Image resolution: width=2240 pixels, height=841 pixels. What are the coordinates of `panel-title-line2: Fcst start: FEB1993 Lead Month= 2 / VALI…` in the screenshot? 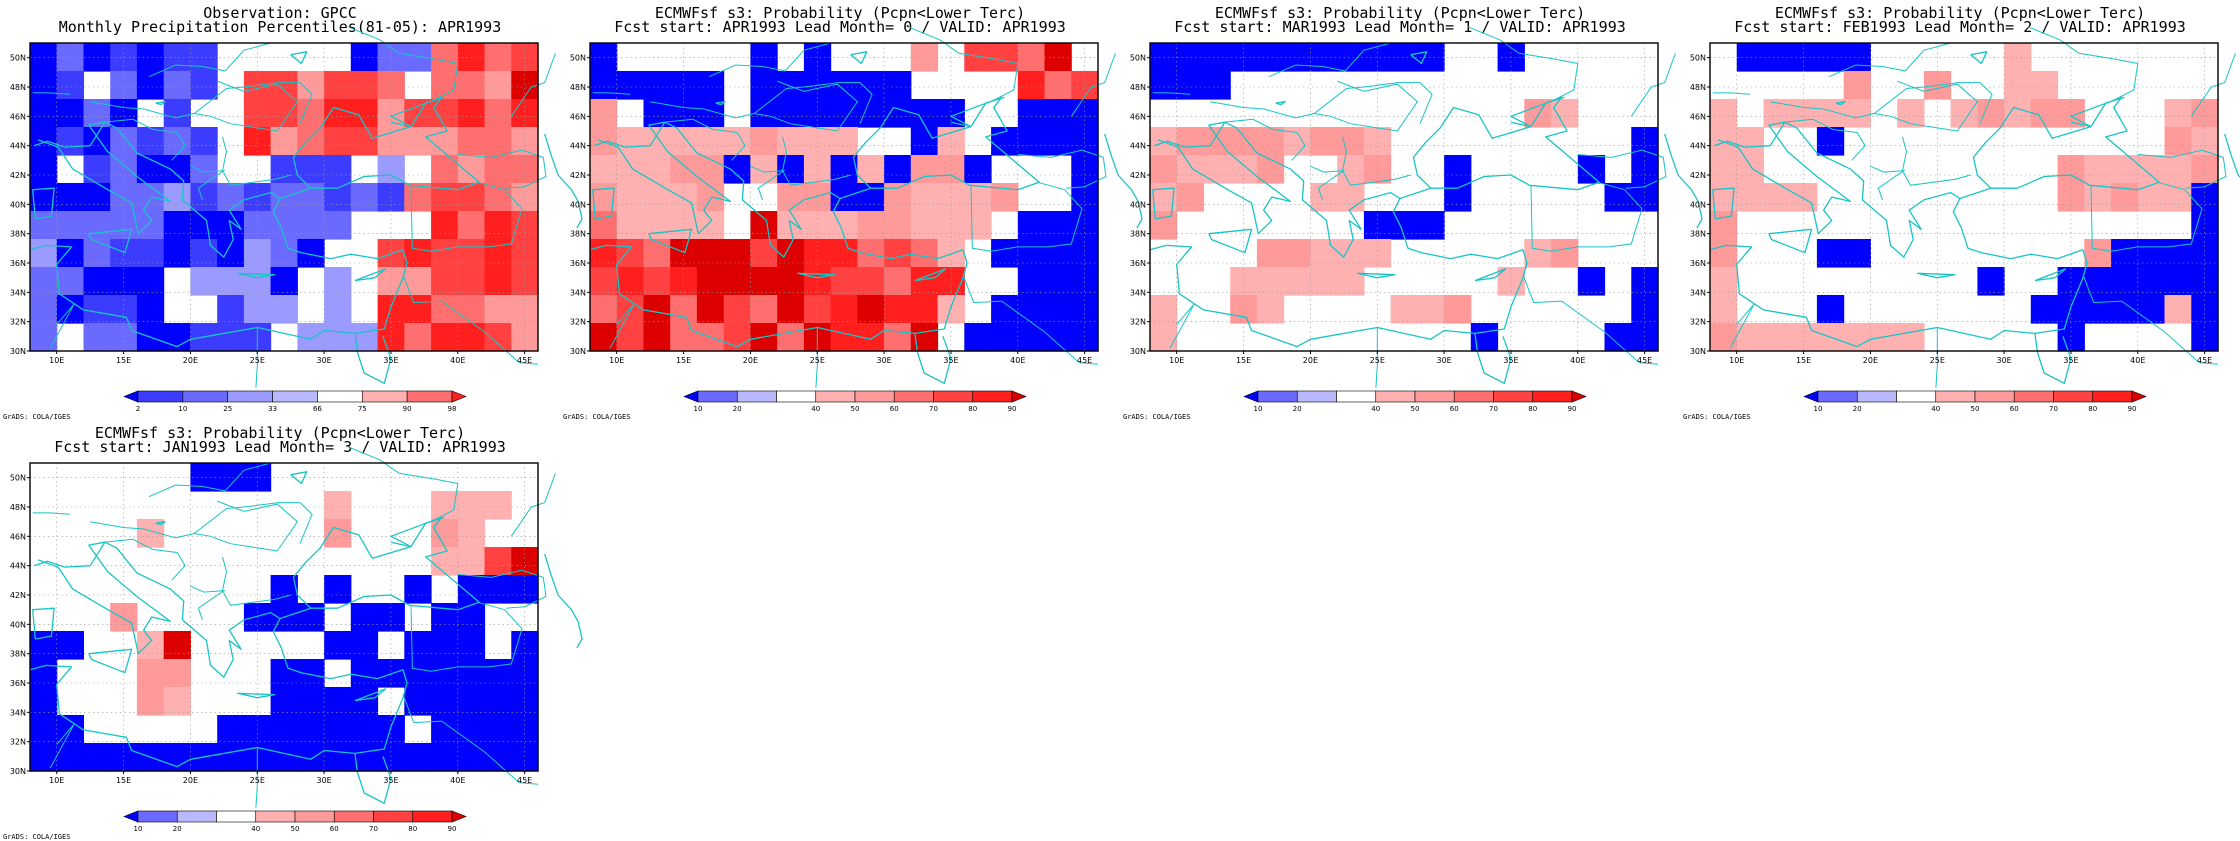 It's located at (1960, 27).